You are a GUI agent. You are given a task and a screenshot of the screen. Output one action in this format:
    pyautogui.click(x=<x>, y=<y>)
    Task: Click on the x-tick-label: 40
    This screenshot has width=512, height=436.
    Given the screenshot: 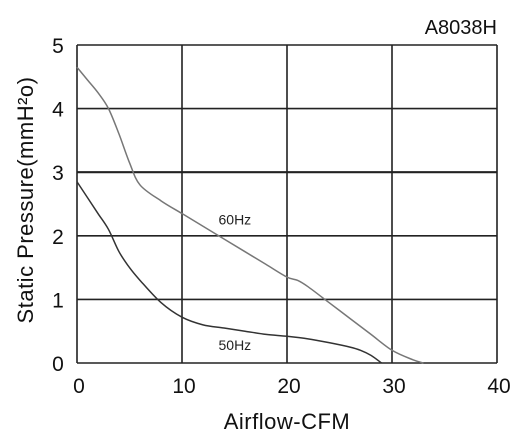 What is the action you would take?
    pyautogui.click(x=498, y=386)
    